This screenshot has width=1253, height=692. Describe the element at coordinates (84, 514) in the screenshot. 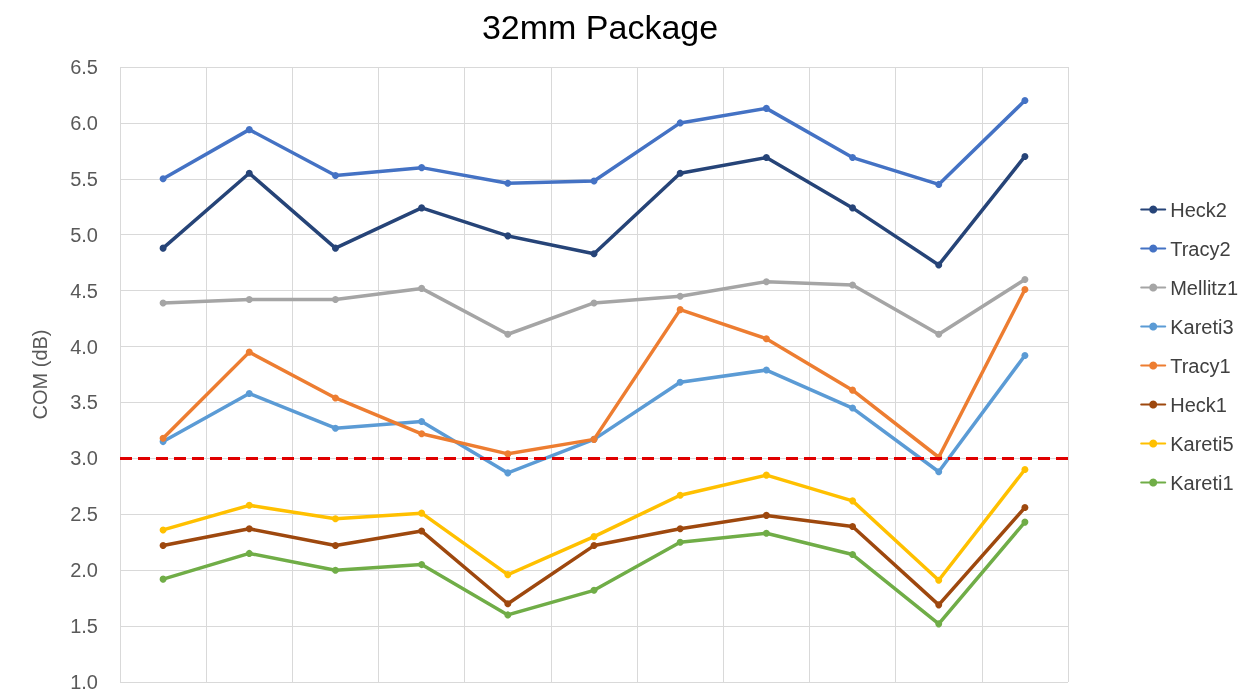

I see `y-tick-label: 2.5` at that location.